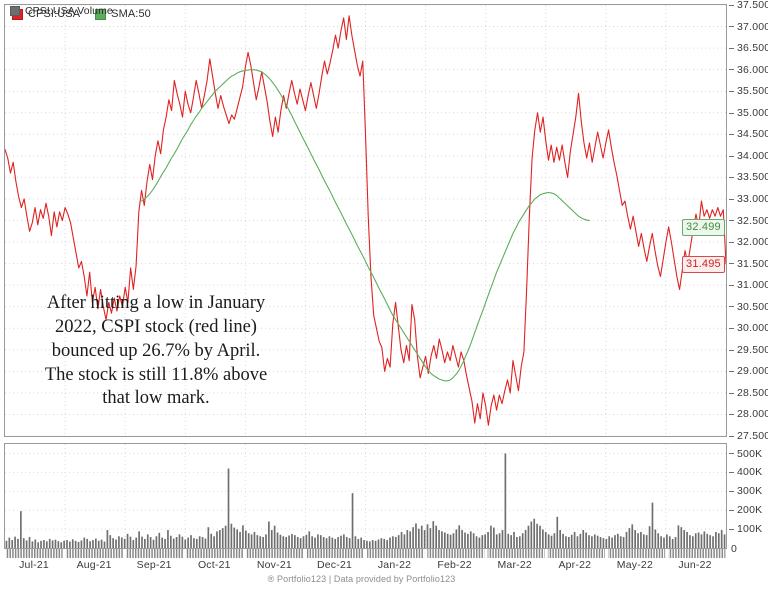  I want to click on price-y-tick-label: 30.500, so click(752, 306).